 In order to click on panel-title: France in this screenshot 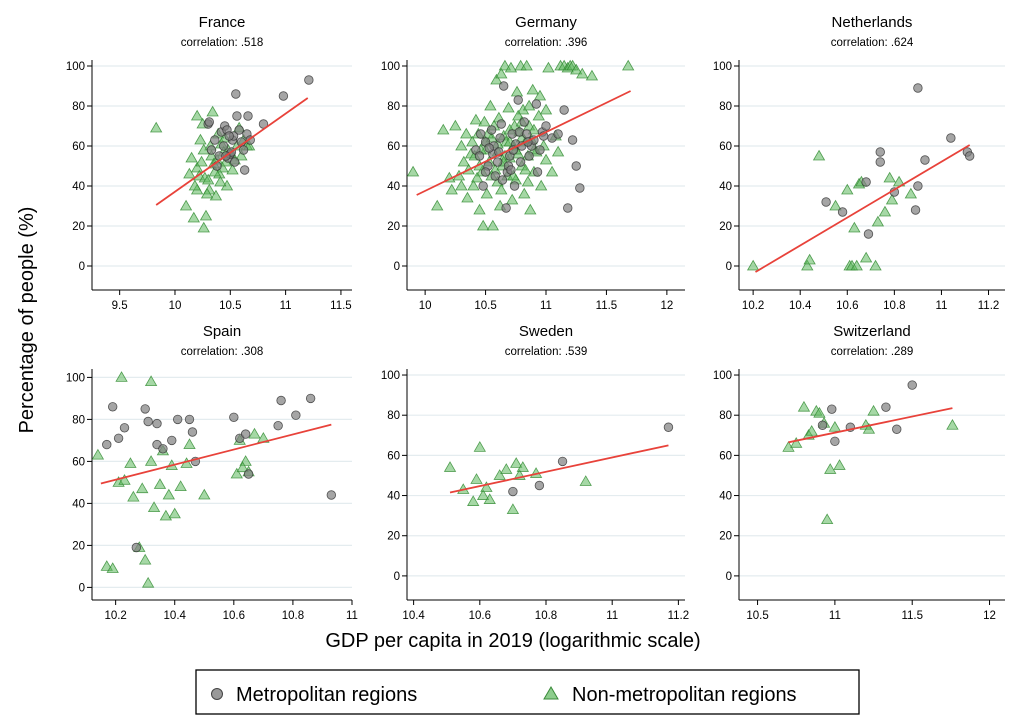, I will do `click(222, 22)`.